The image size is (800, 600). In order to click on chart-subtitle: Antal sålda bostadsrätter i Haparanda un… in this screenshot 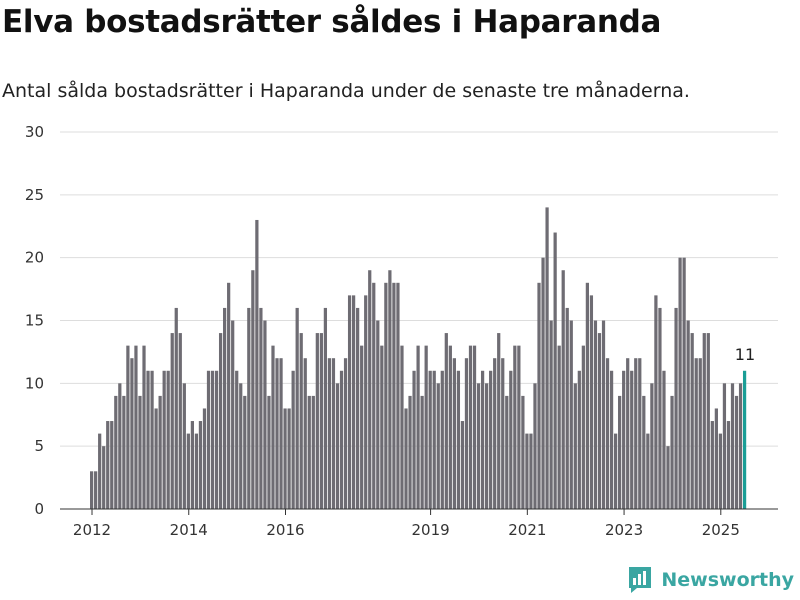, I will do `click(346, 91)`.